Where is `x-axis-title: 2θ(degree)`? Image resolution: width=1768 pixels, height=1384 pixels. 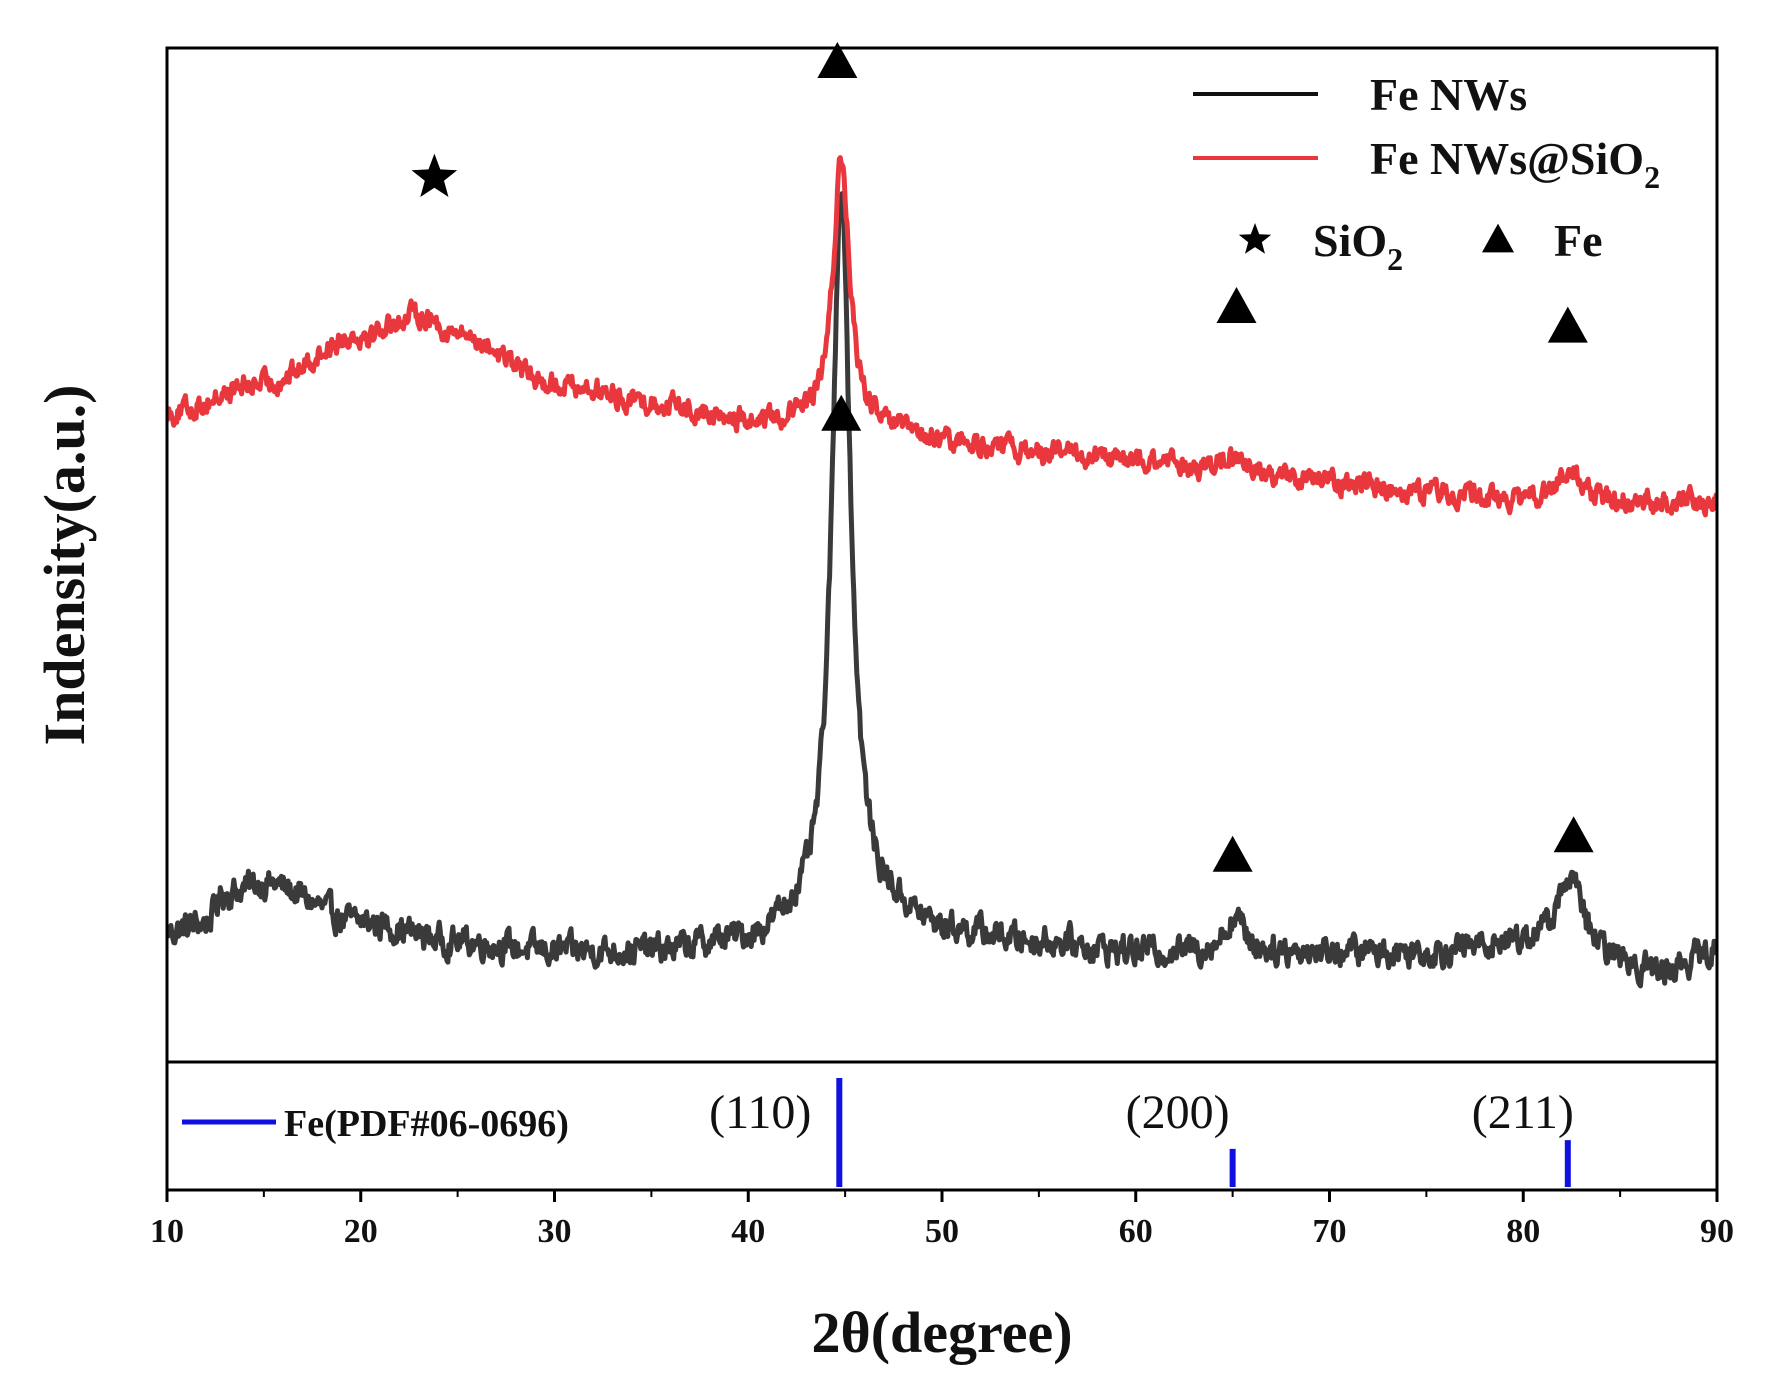
x-axis-title: 2θ(degree) is located at coordinates (941, 1332).